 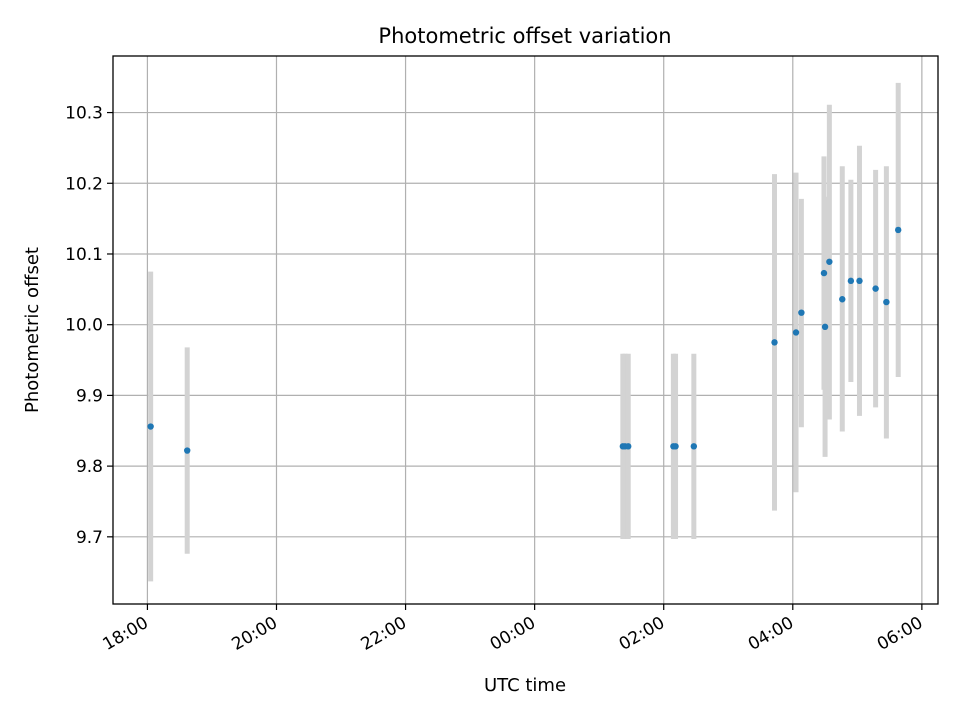 What do you see at coordinates (524, 36) in the screenshot?
I see `chart-title: Photometric offset variation` at bounding box center [524, 36].